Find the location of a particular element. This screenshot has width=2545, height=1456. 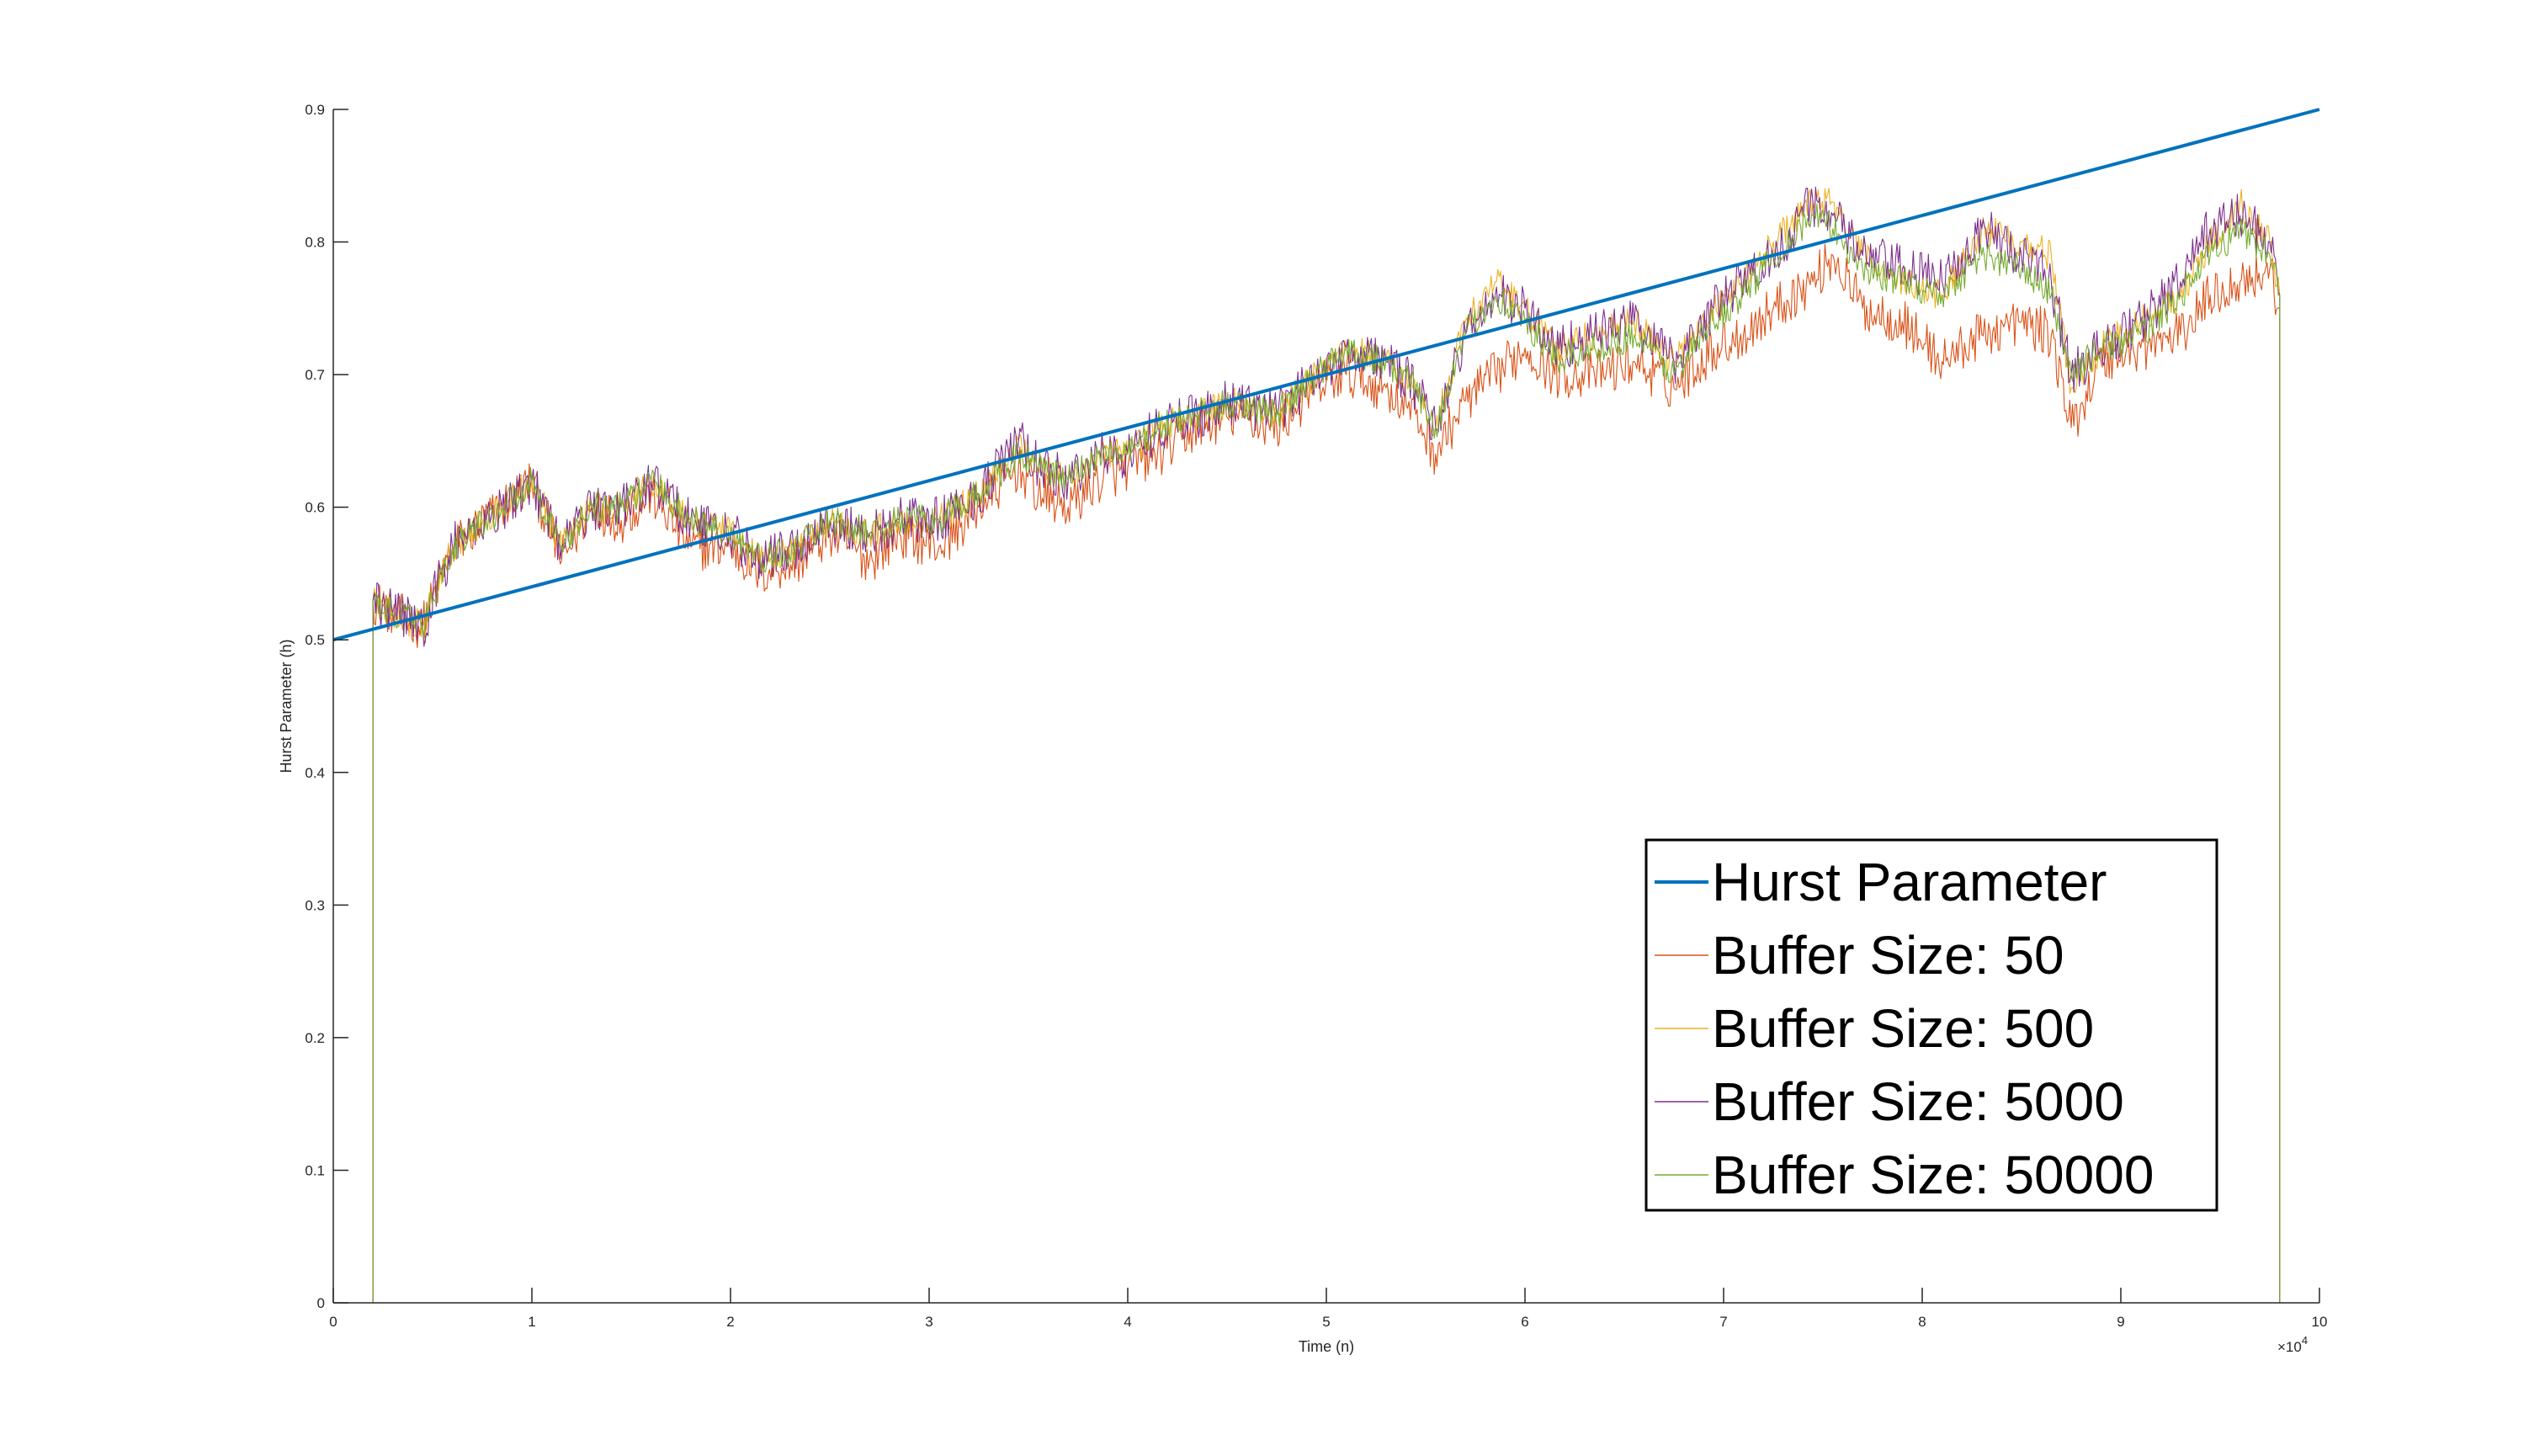

y-tick-label: 0.6 is located at coordinates (315, 508).